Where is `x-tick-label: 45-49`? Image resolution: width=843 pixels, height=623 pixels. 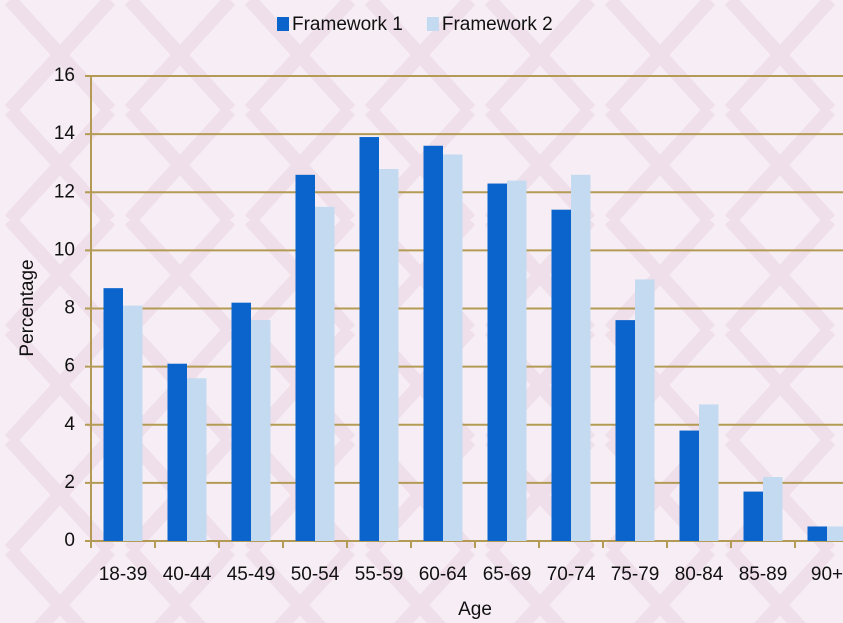 x-tick-label: 45-49 is located at coordinates (251, 574).